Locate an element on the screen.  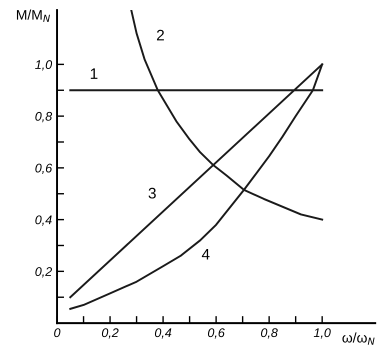
y-tick-label: 1,0 is located at coordinates (43, 65).